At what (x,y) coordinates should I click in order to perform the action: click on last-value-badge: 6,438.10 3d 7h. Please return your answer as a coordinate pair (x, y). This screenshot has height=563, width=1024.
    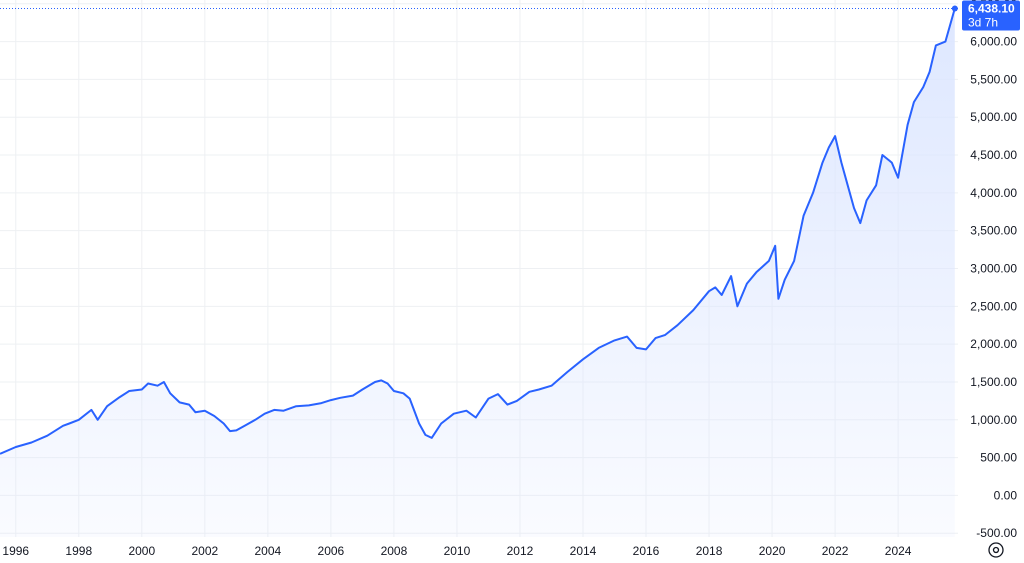
    Looking at the image, I should click on (991, 15).